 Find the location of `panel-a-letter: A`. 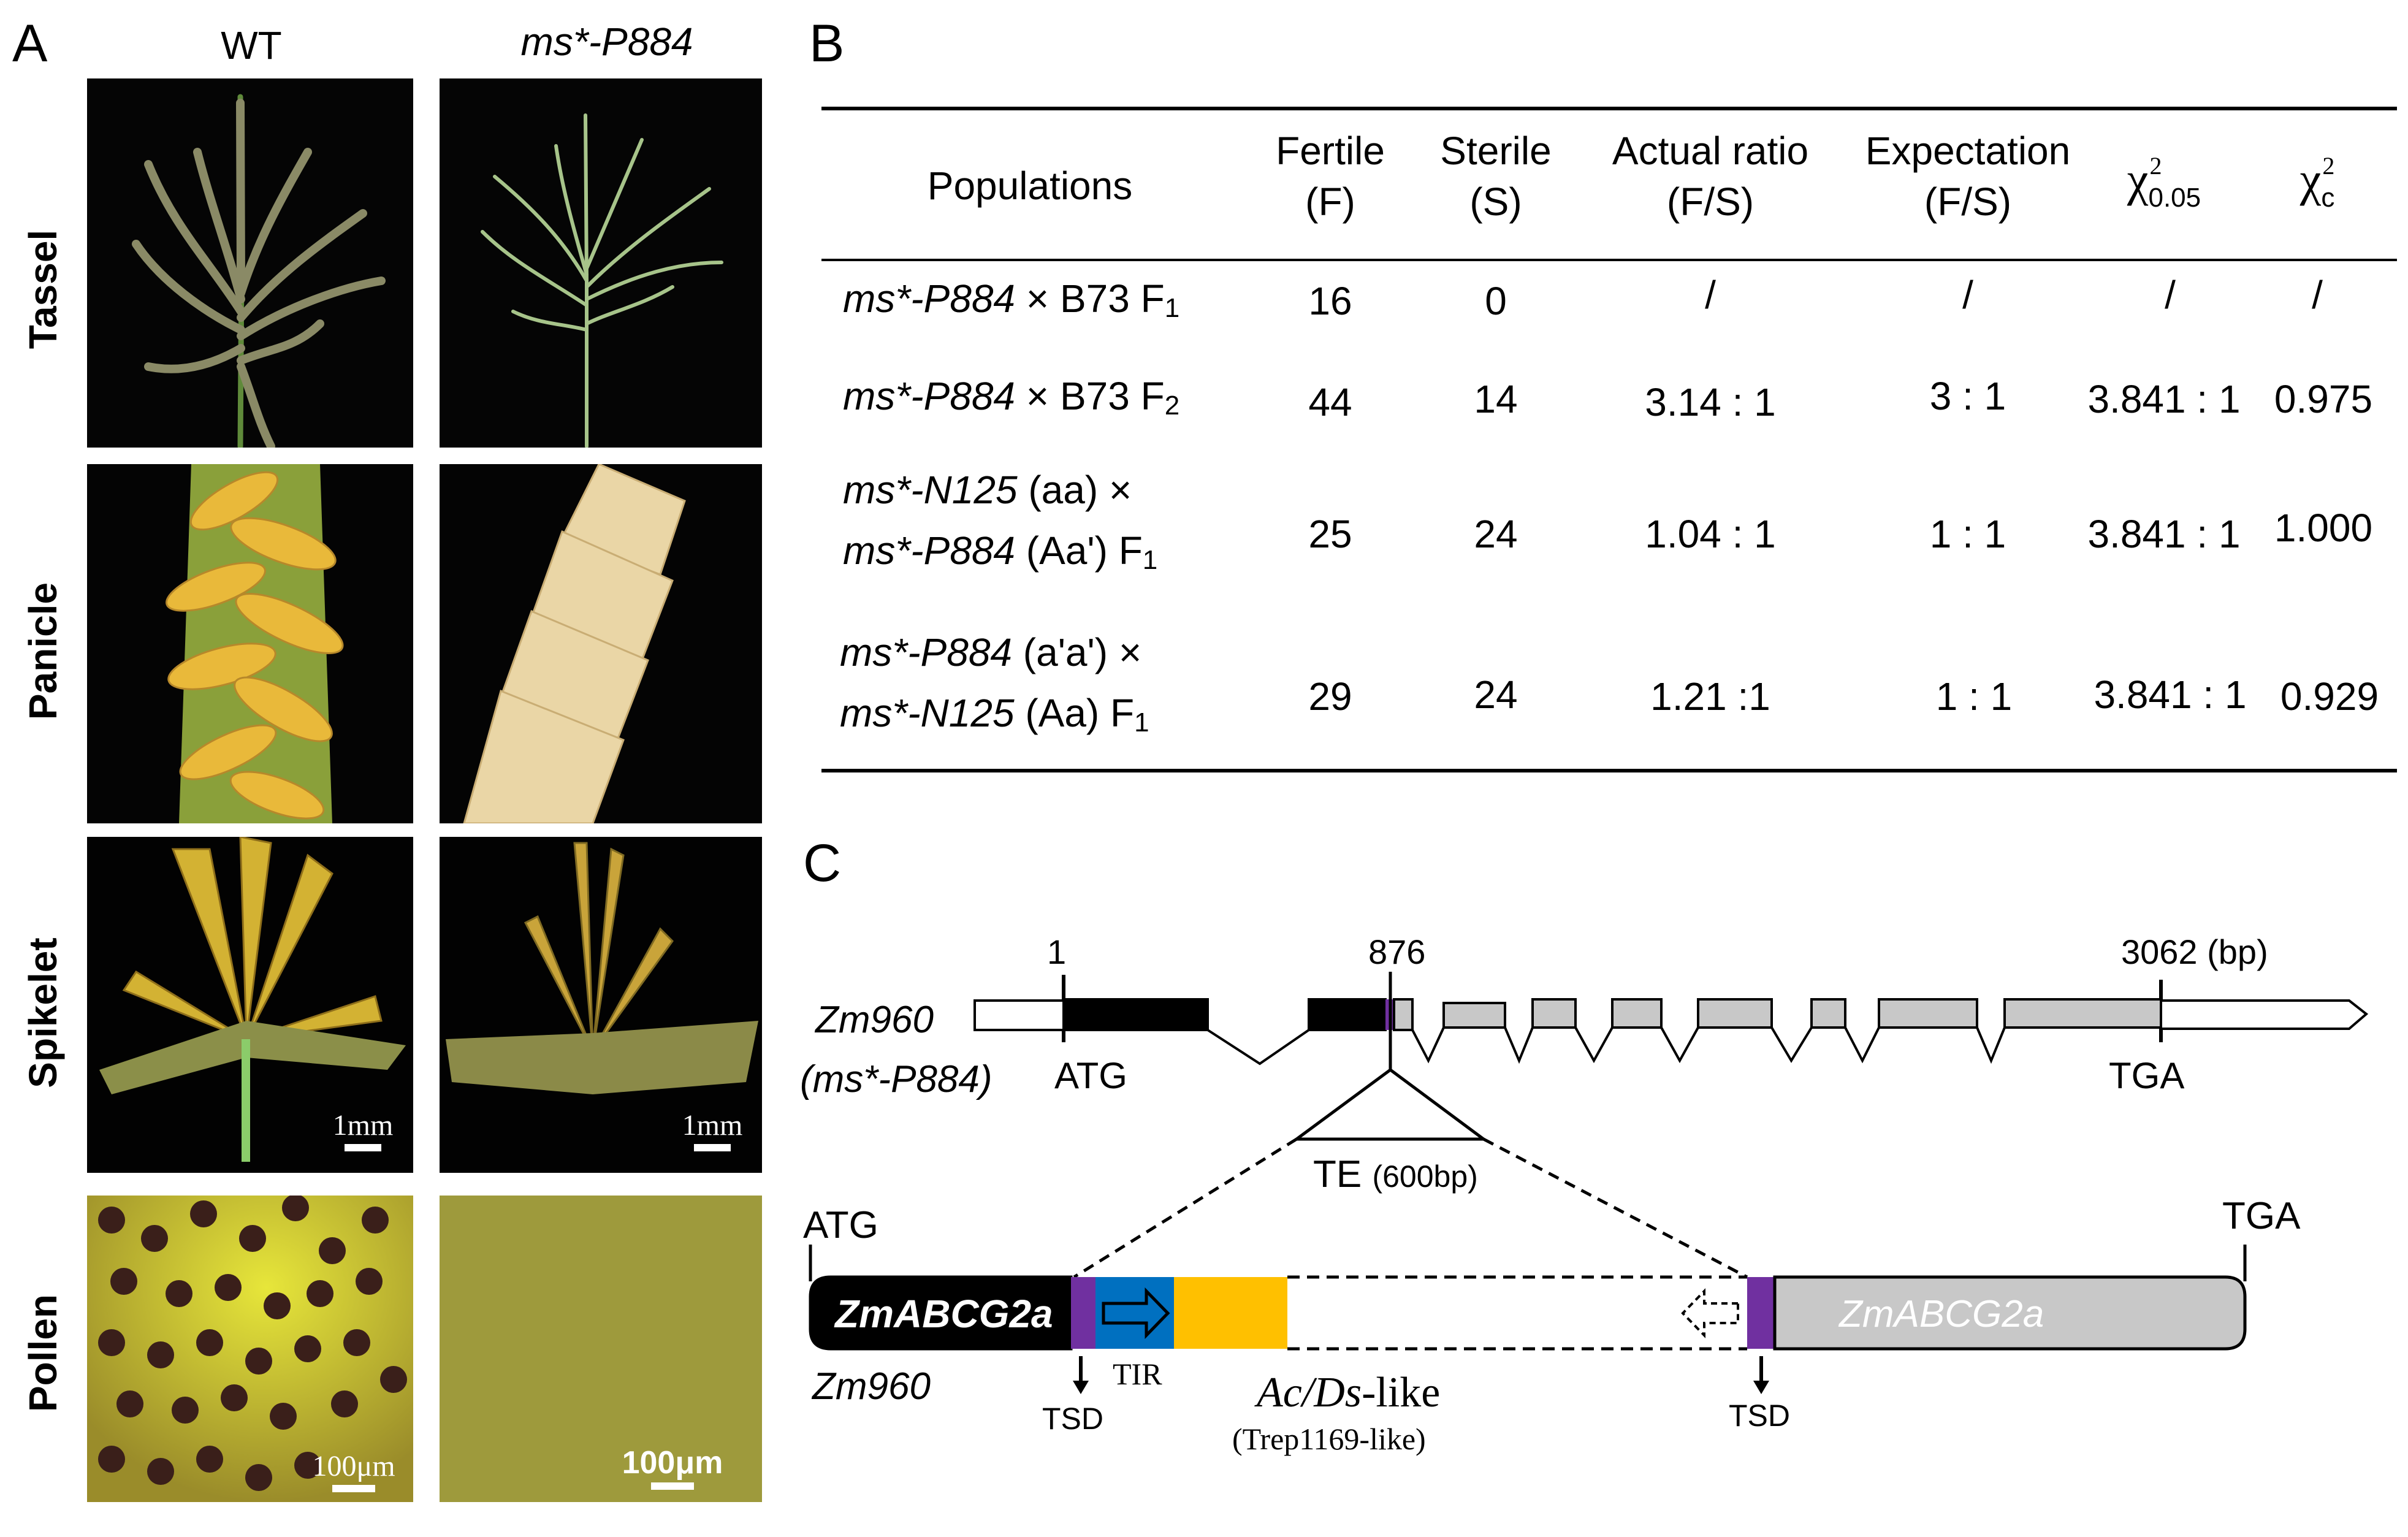

panel-a-letter: A is located at coordinates (30, 43).